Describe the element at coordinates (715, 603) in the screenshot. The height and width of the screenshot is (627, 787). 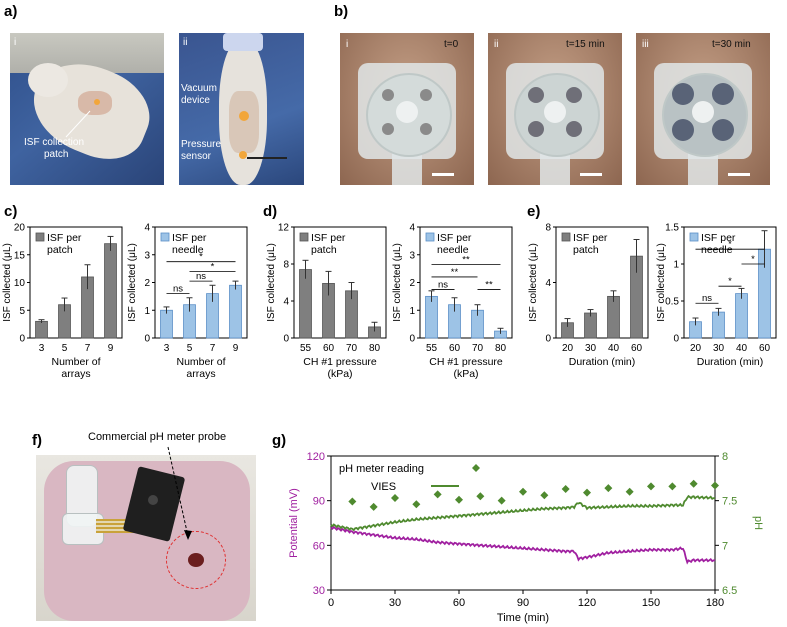
I see `x-tick-label: 180` at that location.